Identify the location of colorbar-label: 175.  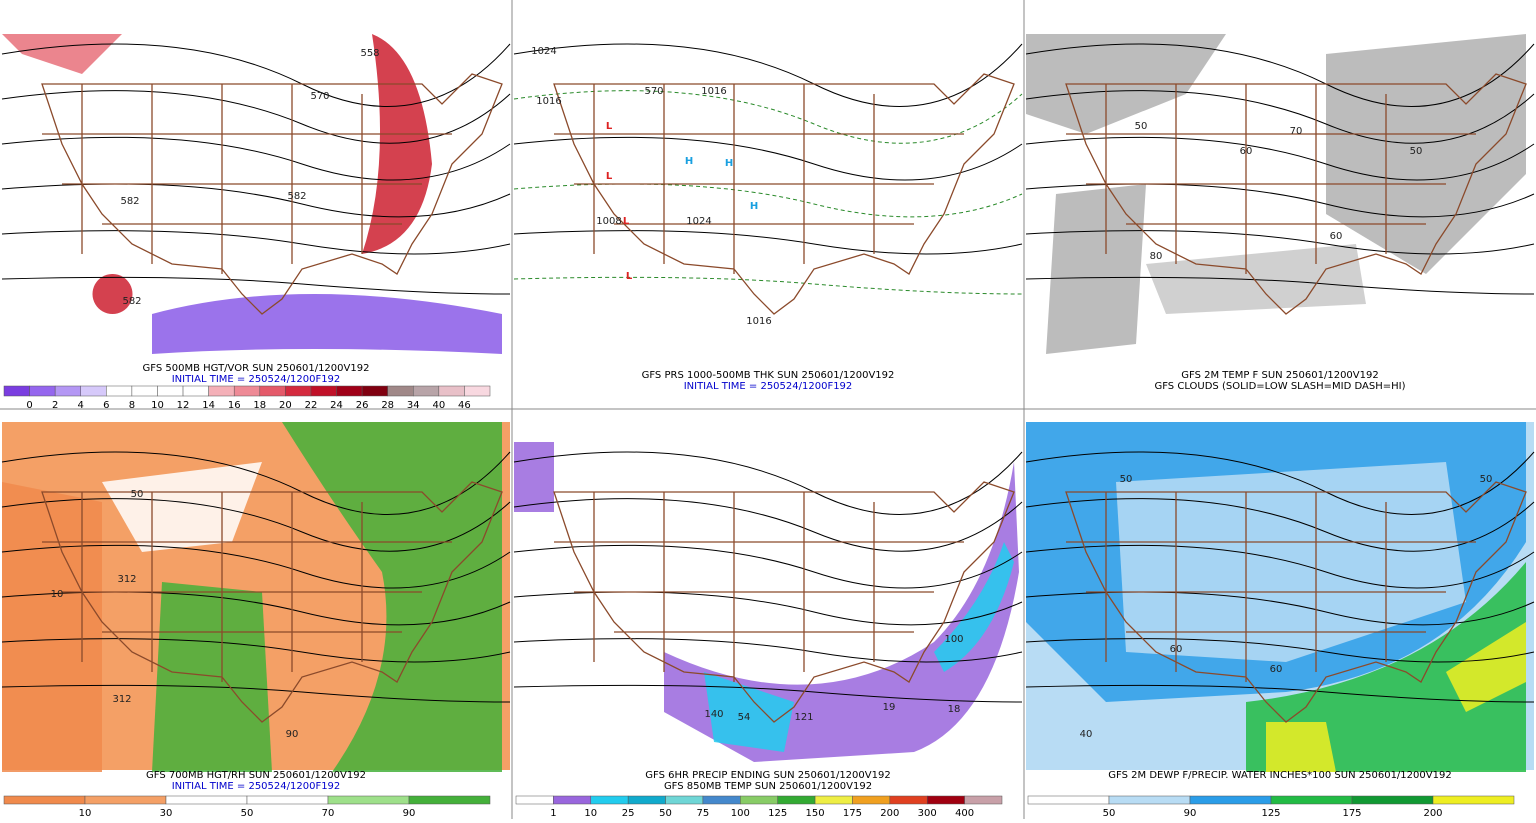
(1351, 813).